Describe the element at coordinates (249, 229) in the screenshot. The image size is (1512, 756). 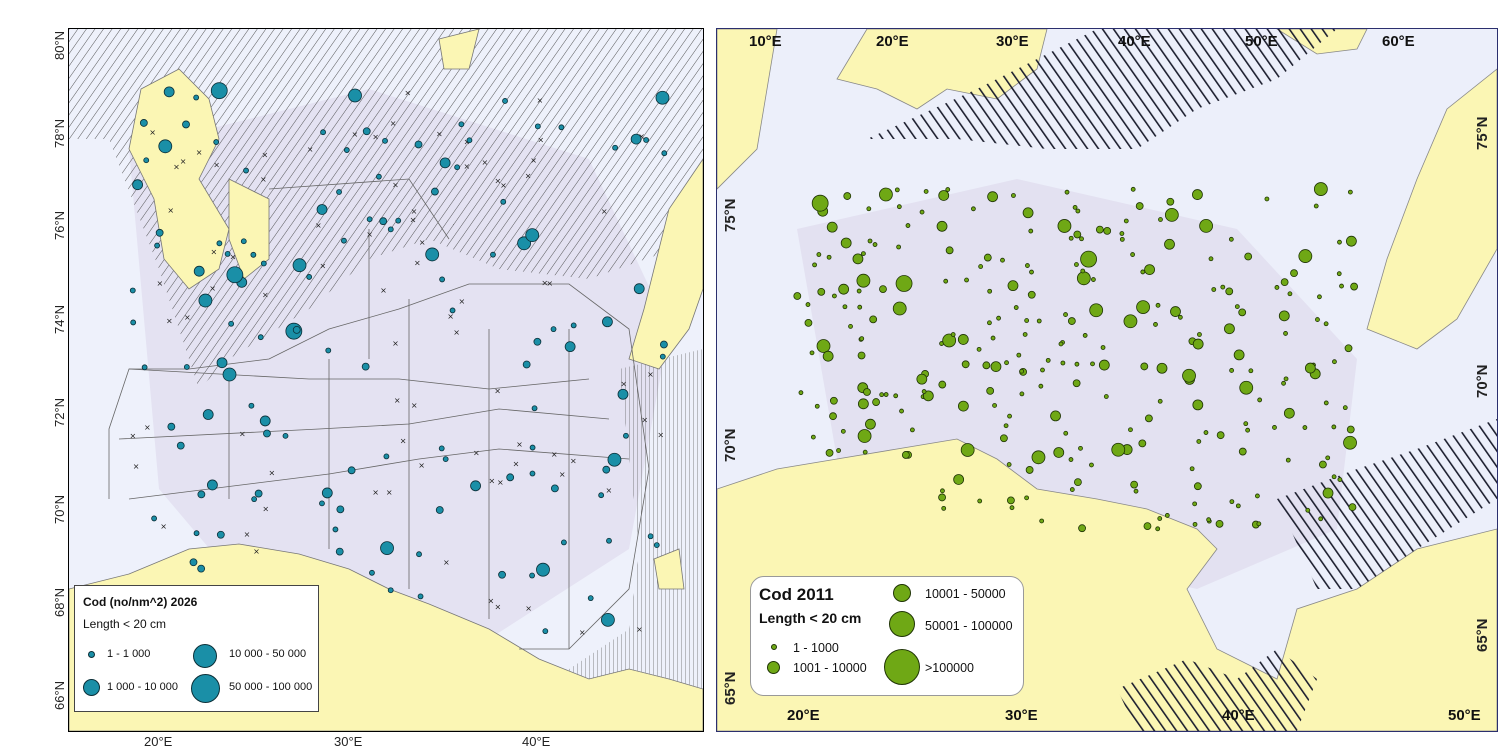
I see `svalbard-east-land` at that location.